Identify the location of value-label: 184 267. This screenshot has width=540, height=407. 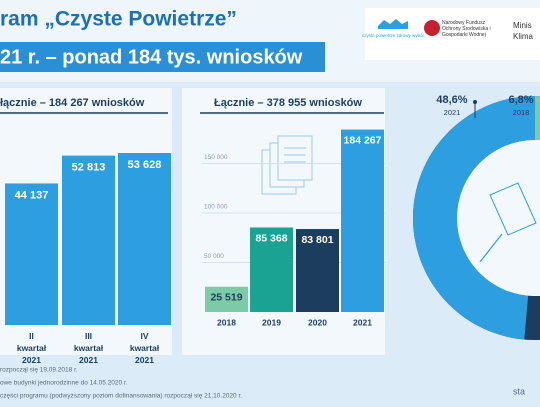
(363, 140).